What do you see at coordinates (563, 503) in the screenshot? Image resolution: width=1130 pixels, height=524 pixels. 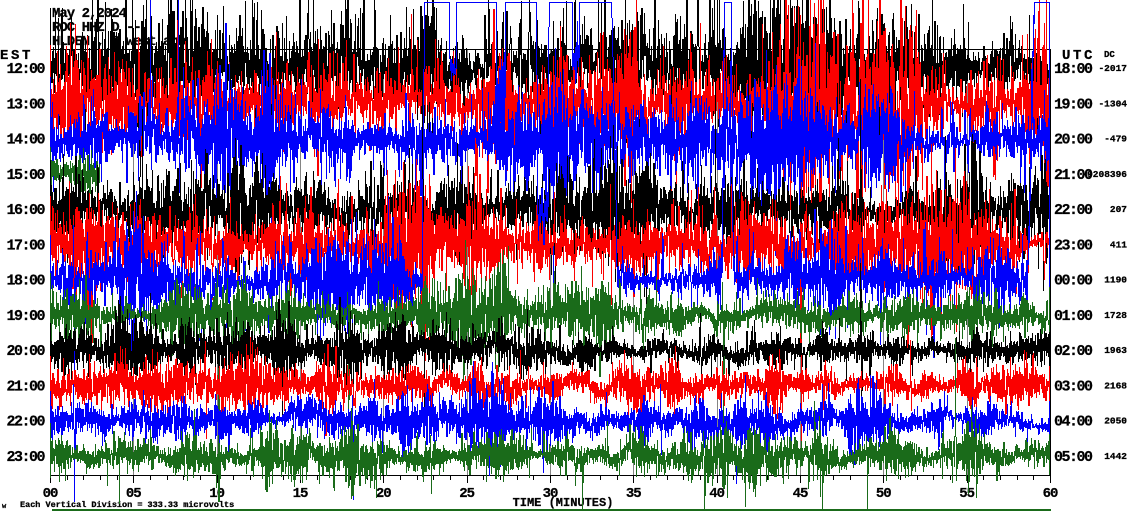 I see `svg-text: TIME (MINUTES)` at bounding box center [563, 503].